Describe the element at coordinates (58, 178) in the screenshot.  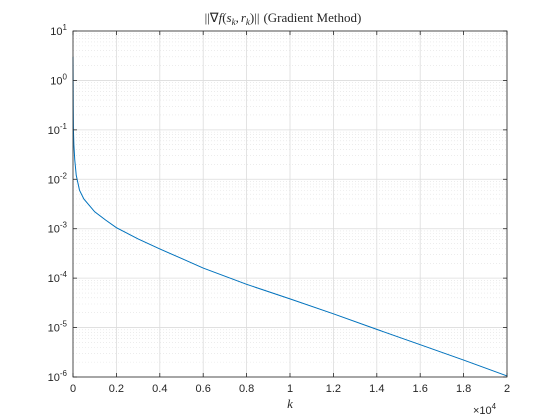
I see `y-tick-label: 10⁻²` at that location.